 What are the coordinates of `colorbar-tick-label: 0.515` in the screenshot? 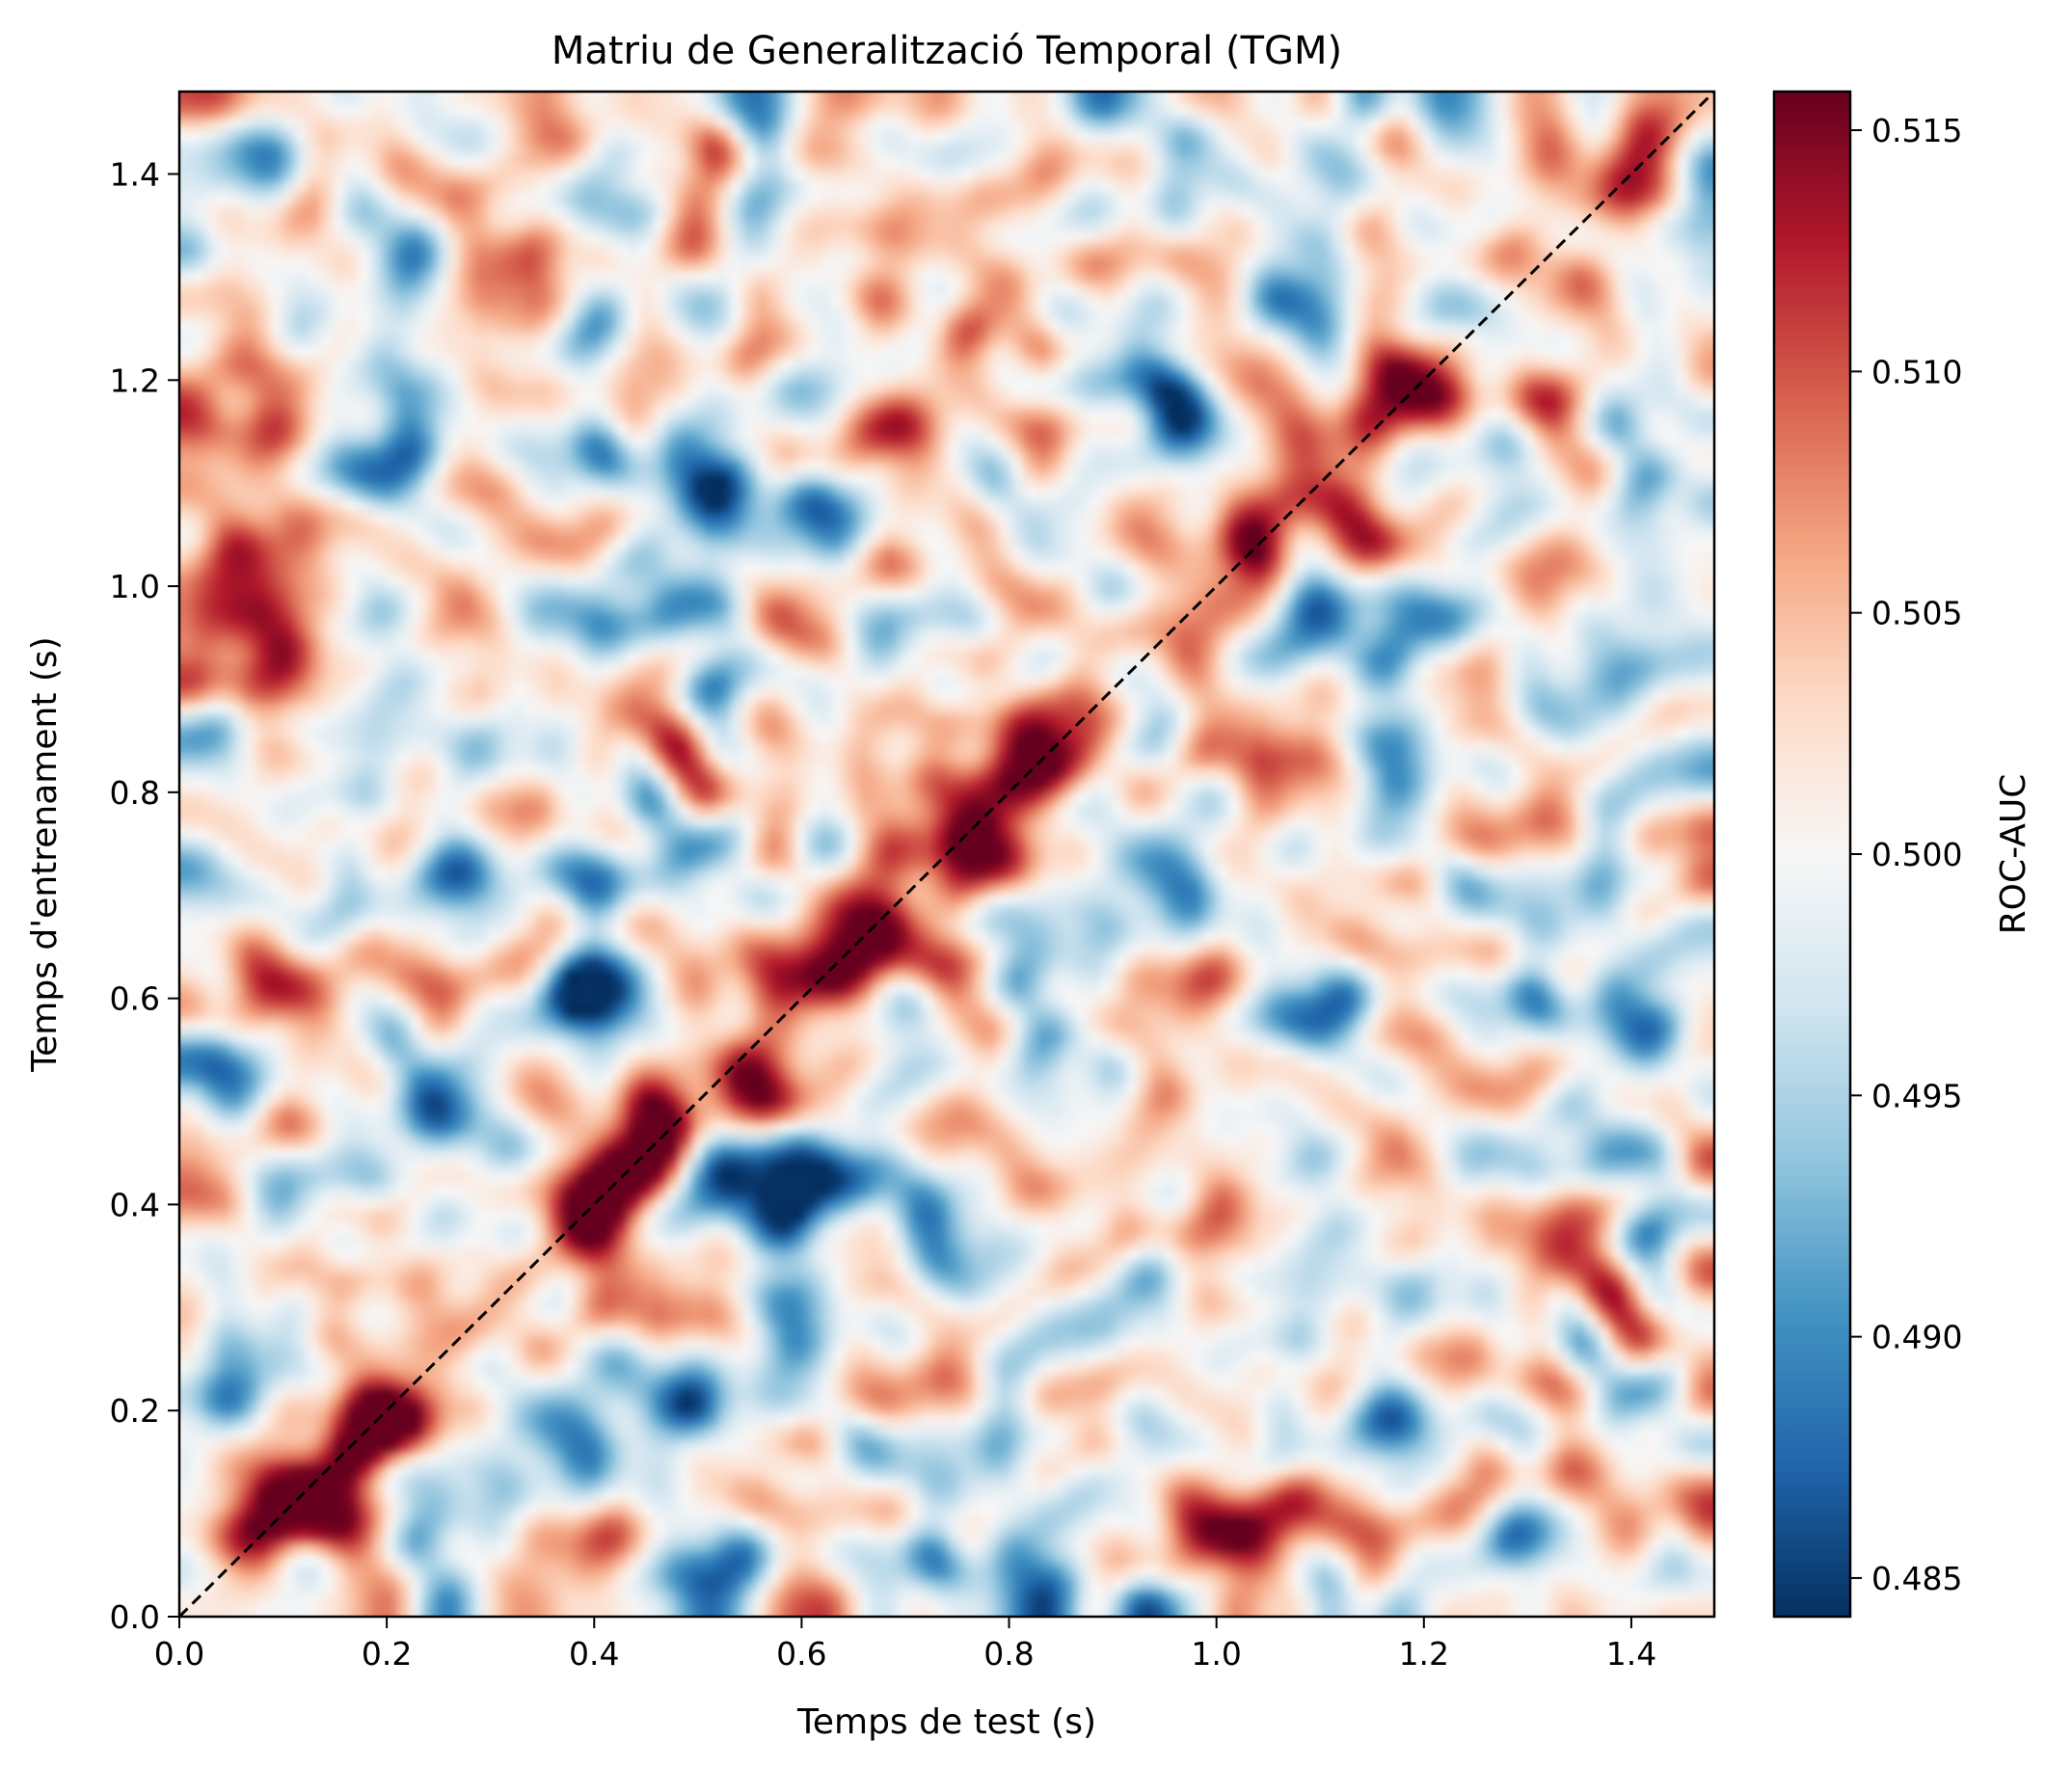 It's located at (1916, 130).